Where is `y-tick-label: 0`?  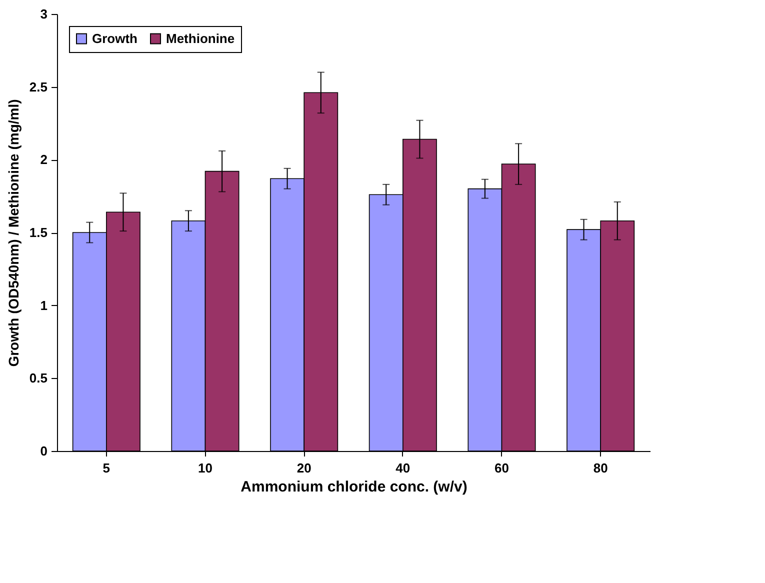
y-tick-label: 0 is located at coordinates (44, 451).